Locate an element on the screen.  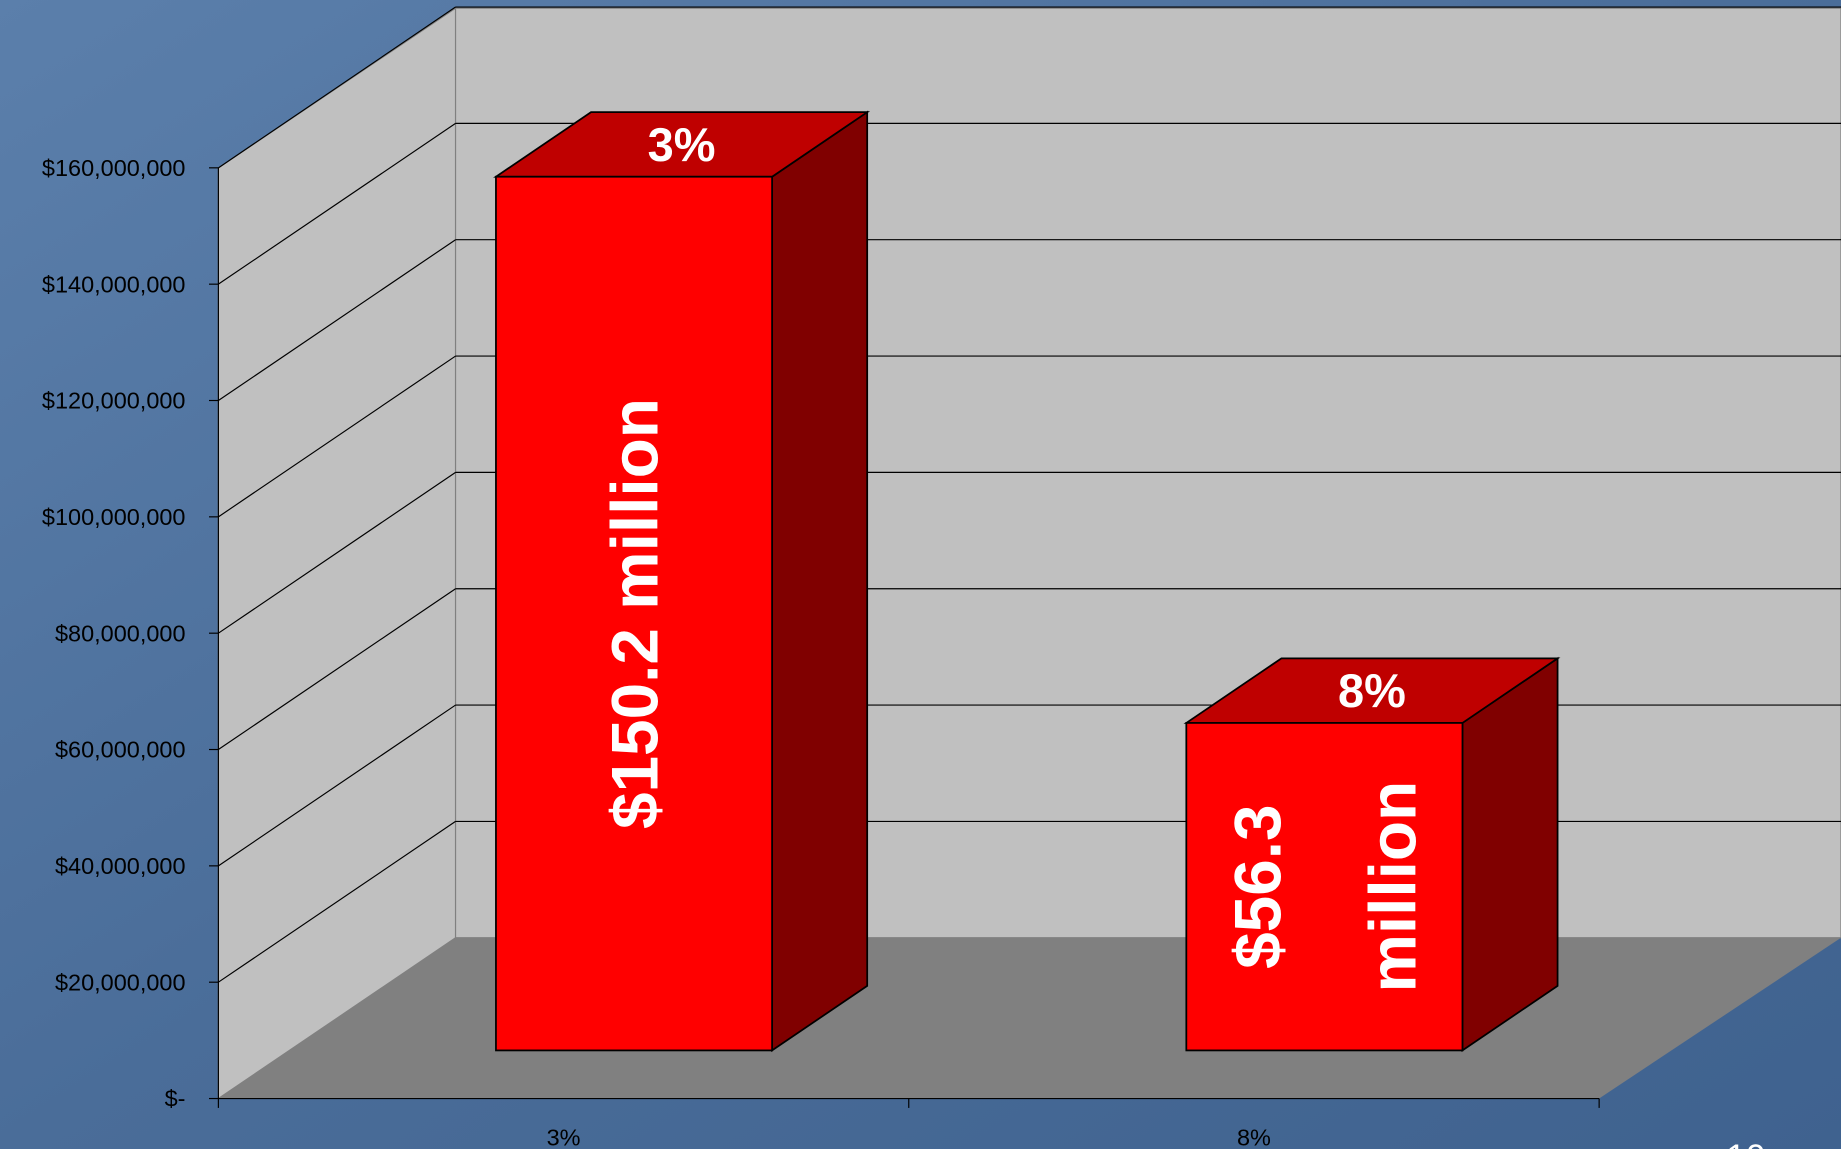
y-tick-label: $140,000,000 is located at coordinates (114, 284).